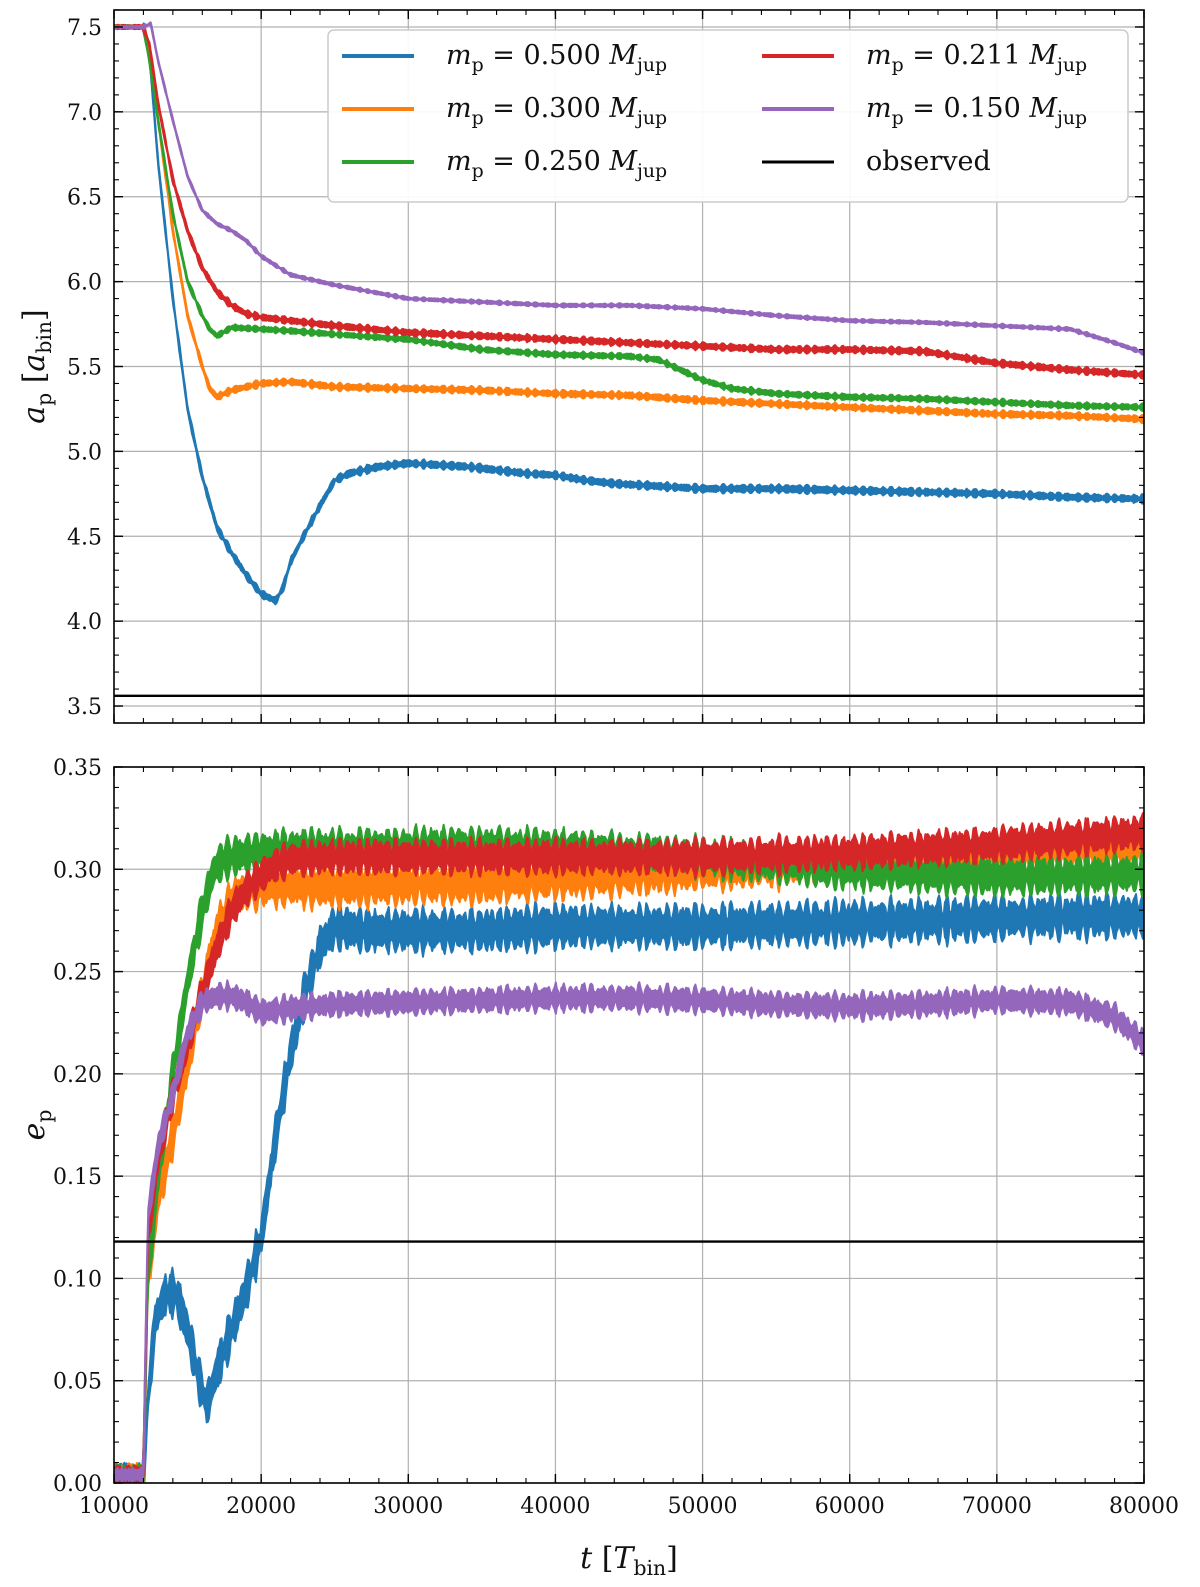  I want to click on x-tick-label: 40000, so click(555, 1506).